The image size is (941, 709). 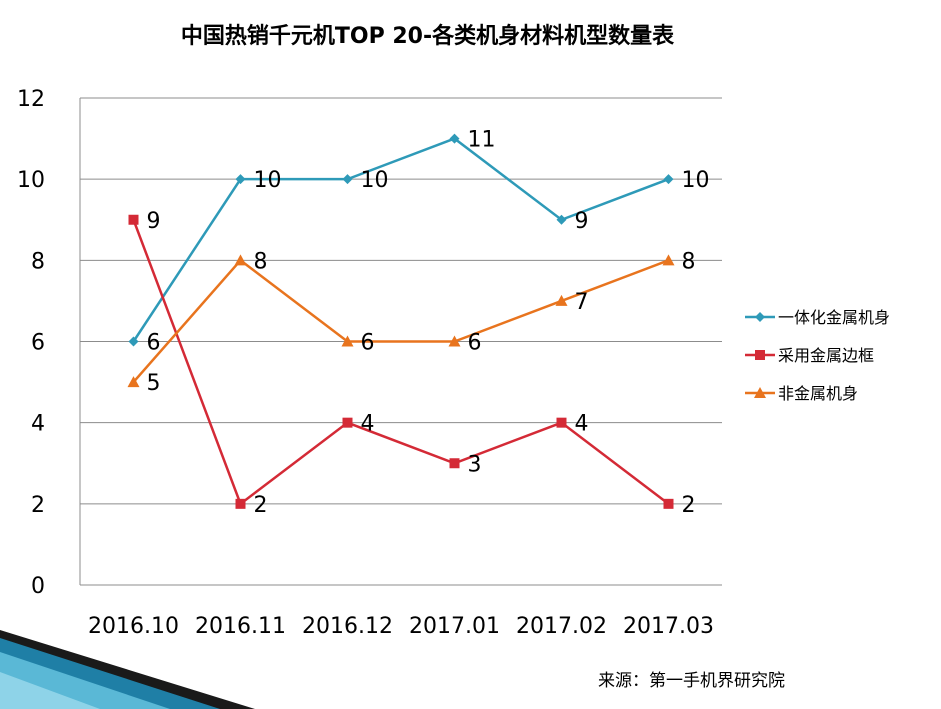 I want to click on data-label: 5, so click(x=154, y=383).